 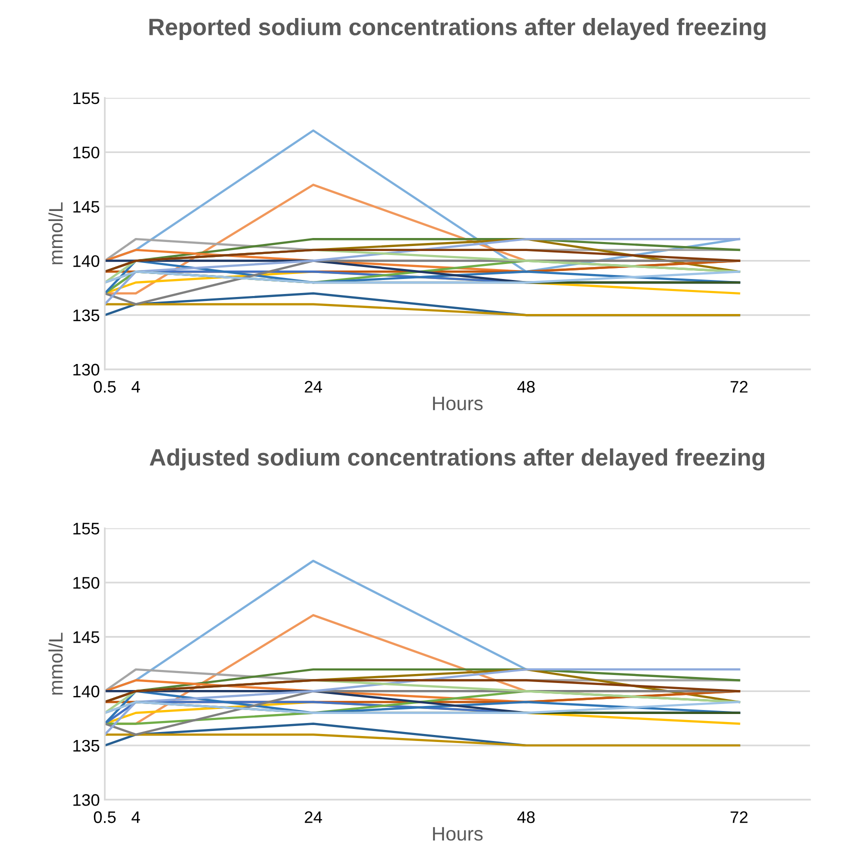 What do you see at coordinates (457, 459) in the screenshot?
I see `chart-title: Adjusted sodium concentrations after delayed freezing` at bounding box center [457, 459].